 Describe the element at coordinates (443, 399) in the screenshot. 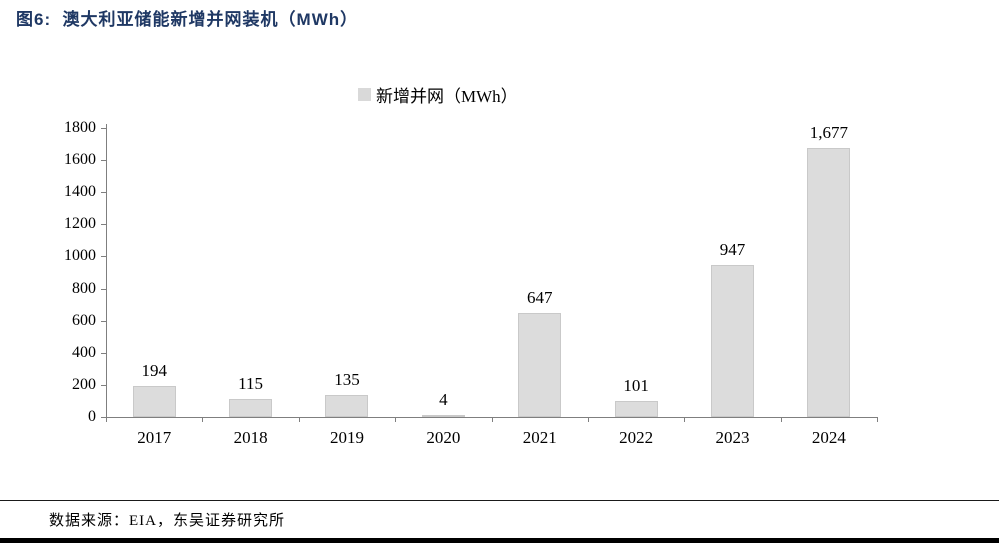

I see `bar-value-label: 4` at that location.